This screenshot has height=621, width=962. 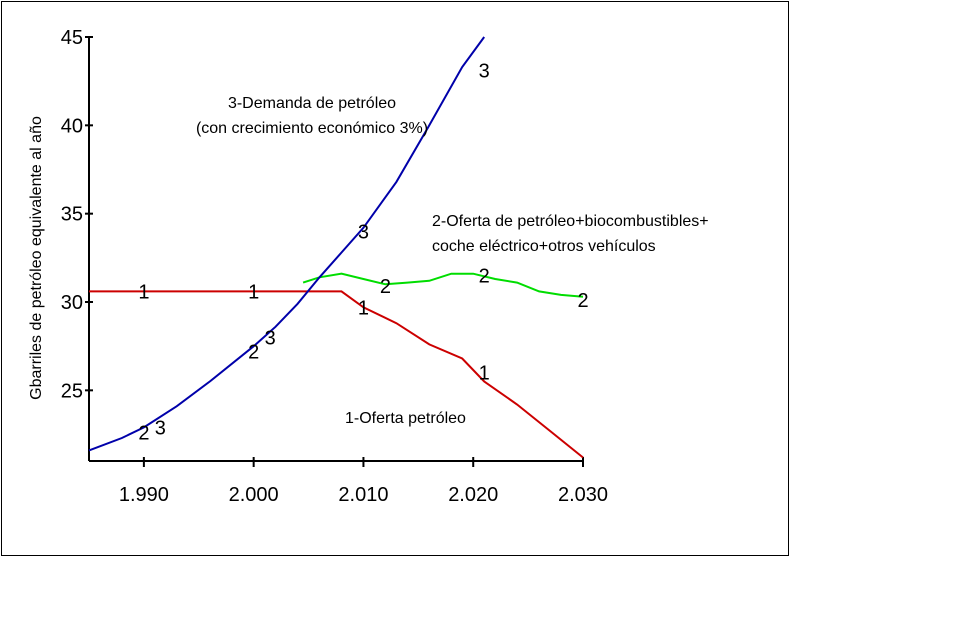 What do you see at coordinates (254, 495) in the screenshot?
I see `x-tick-label: 2.000` at bounding box center [254, 495].